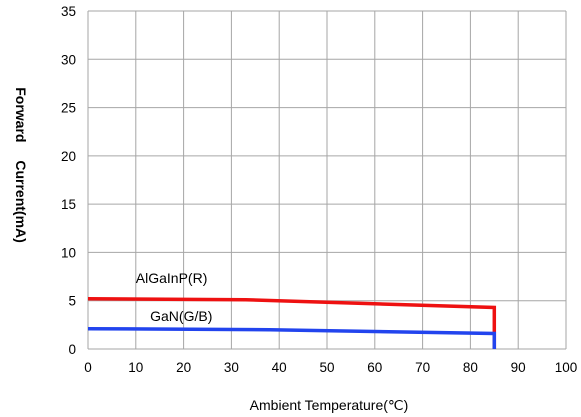  I want to click on y-tick-label: 15, so click(68, 204).